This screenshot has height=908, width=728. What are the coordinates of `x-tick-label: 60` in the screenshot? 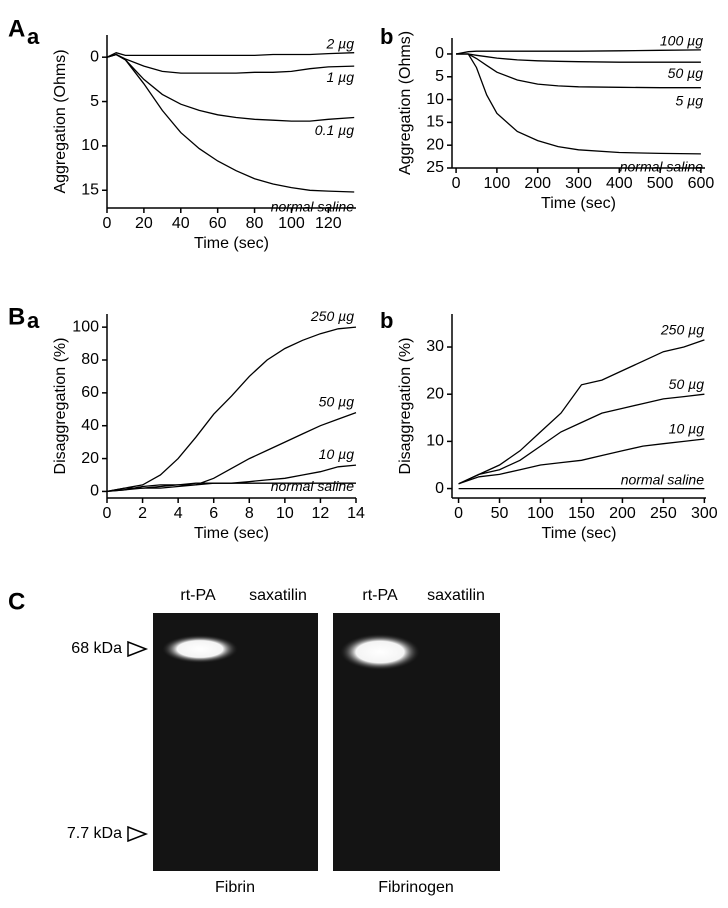 It's located at (218, 223).